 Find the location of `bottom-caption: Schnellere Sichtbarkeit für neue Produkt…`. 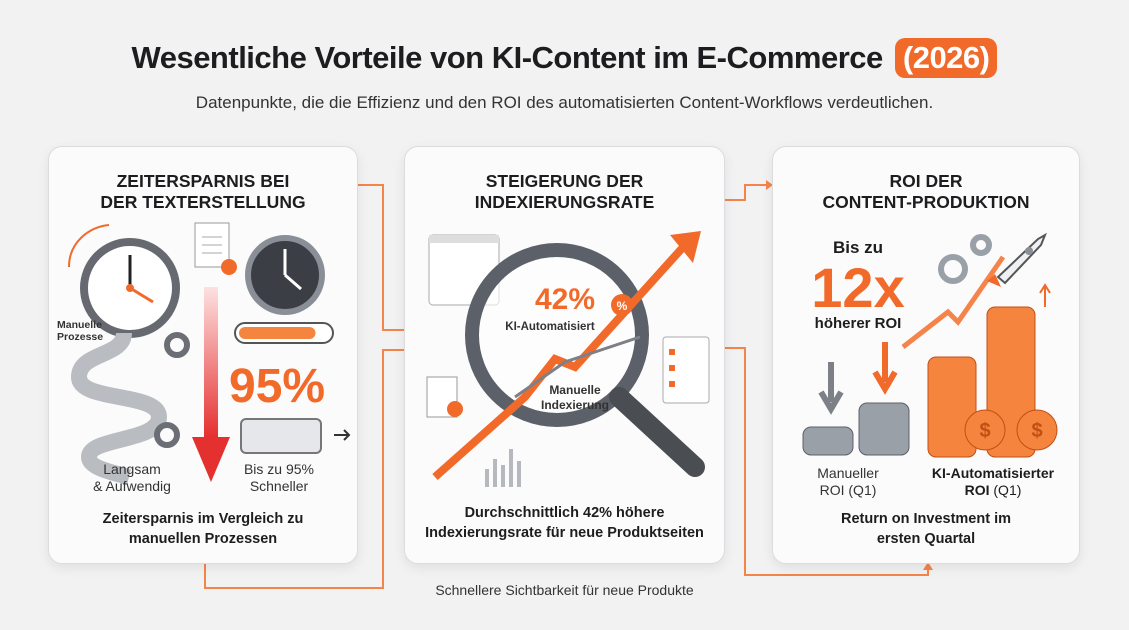

bottom-caption: Schnellere Sichtbarkeit für neue Produkt… is located at coordinates (564, 590).